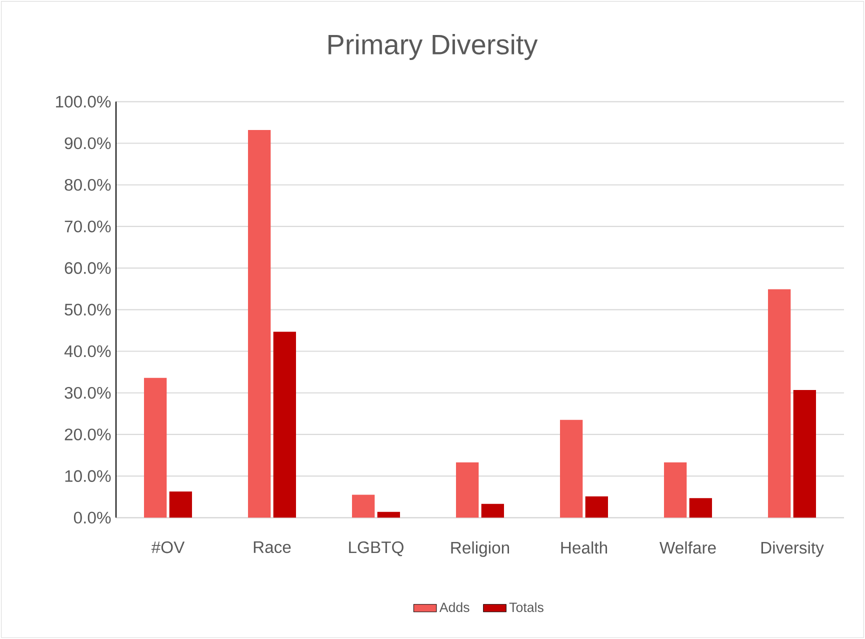  Describe the element at coordinates (87, 226) in the screenshot. I see `y-tick-label: 70.0%` at that location.